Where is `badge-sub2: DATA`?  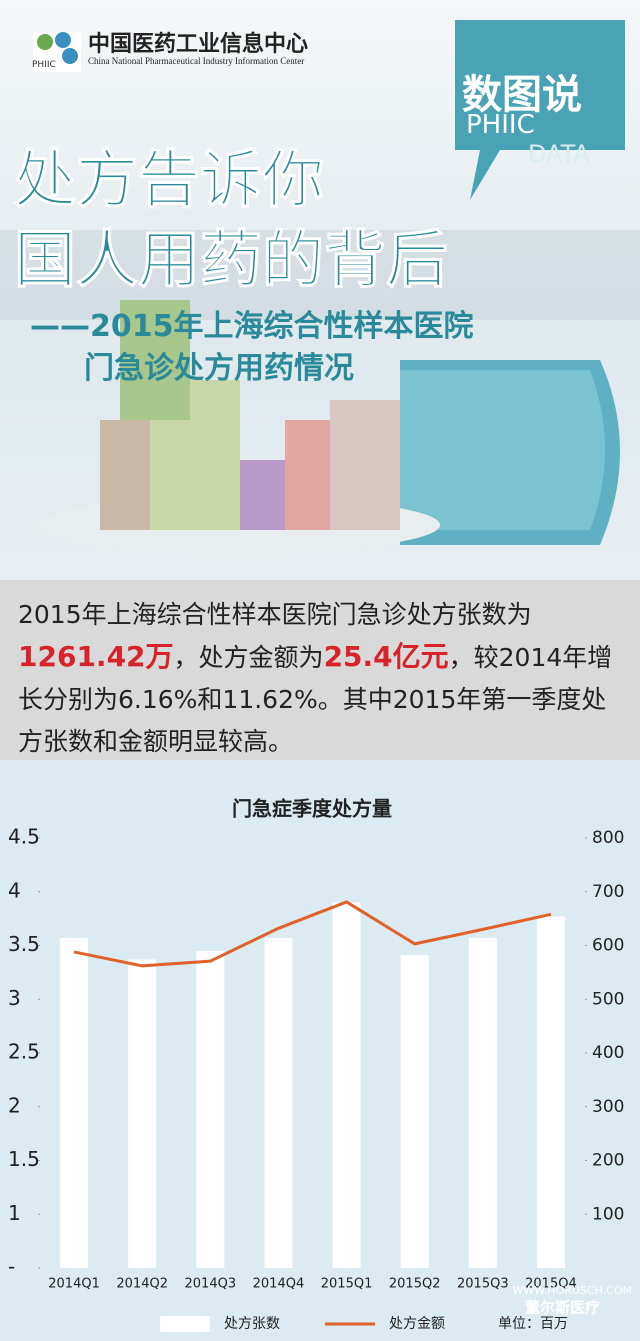
badge-sub2: DATA is located at coordinates (559, 154).